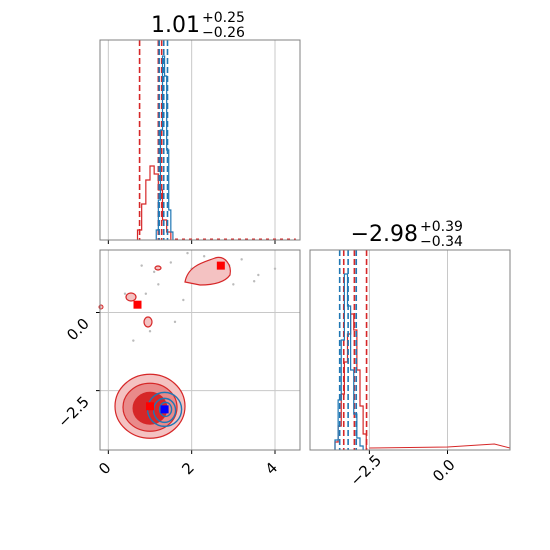 The image size is (550, 550). Describe the element at coordinates (187, 468) in the screenshot. I see `x-tick-label: 2` at that location.